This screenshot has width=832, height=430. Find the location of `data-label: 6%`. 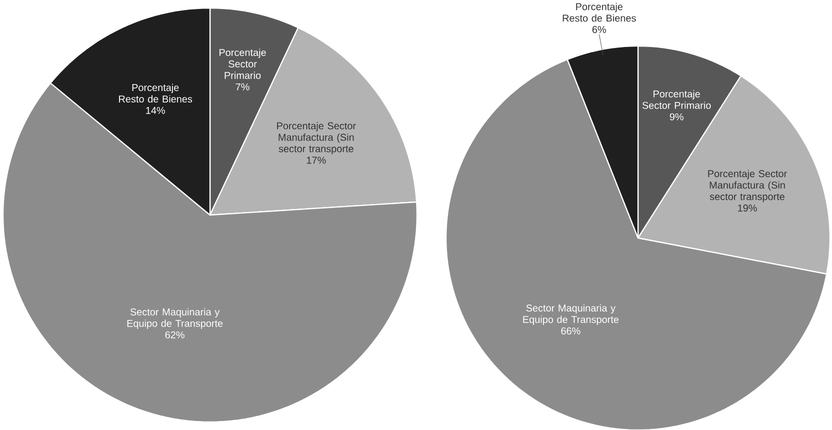

data-label: 6% is located at coordinates (599, 30).